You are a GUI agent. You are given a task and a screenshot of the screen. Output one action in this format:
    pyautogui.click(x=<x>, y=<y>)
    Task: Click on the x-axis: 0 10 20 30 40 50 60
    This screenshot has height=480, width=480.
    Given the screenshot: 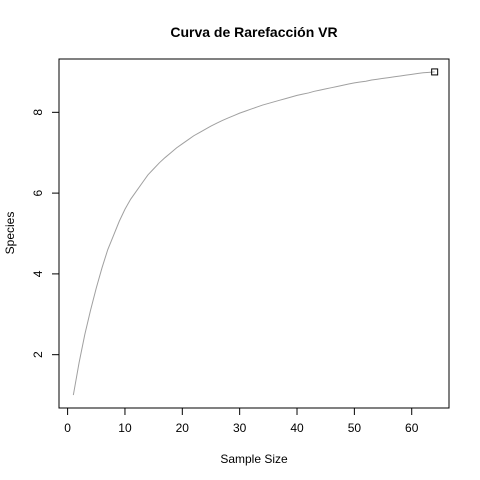 What is the action you would take?
    pyautogui.click(x=241, y=421)
    